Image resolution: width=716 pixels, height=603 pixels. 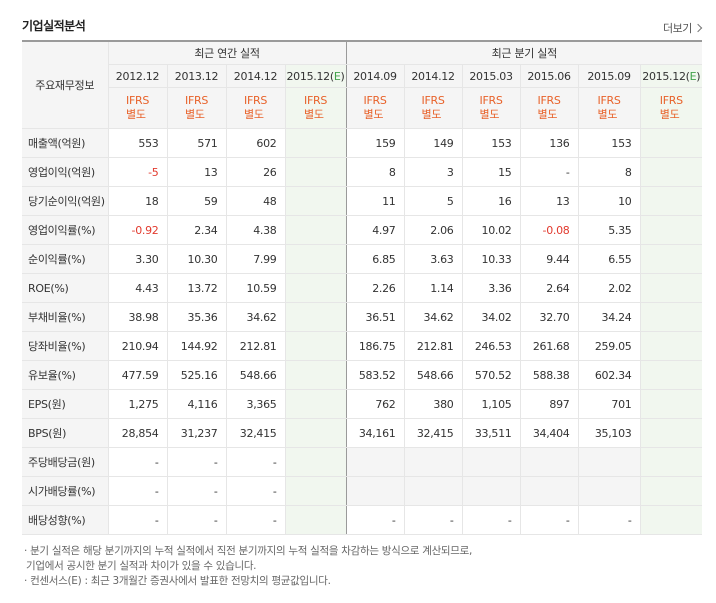 I want to click on cell-value: 159, so click(x=375, y=143).